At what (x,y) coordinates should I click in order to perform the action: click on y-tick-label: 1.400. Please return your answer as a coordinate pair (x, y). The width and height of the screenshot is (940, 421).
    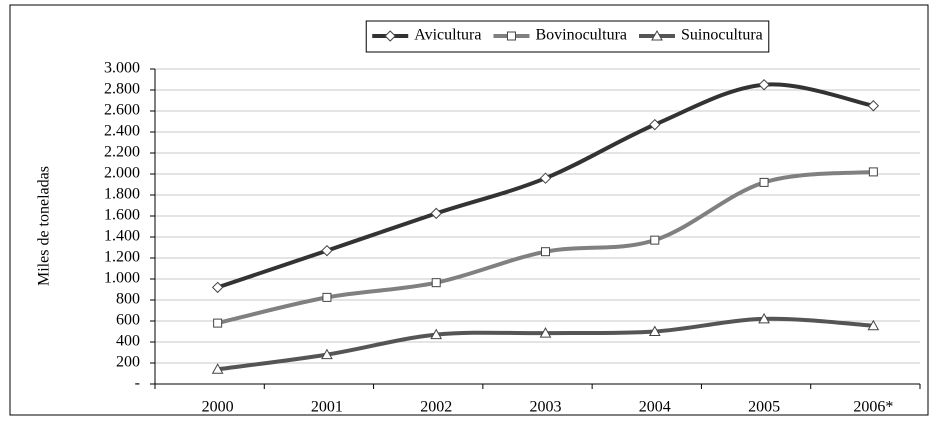
    Looking at the image, I should click on (122, 236).